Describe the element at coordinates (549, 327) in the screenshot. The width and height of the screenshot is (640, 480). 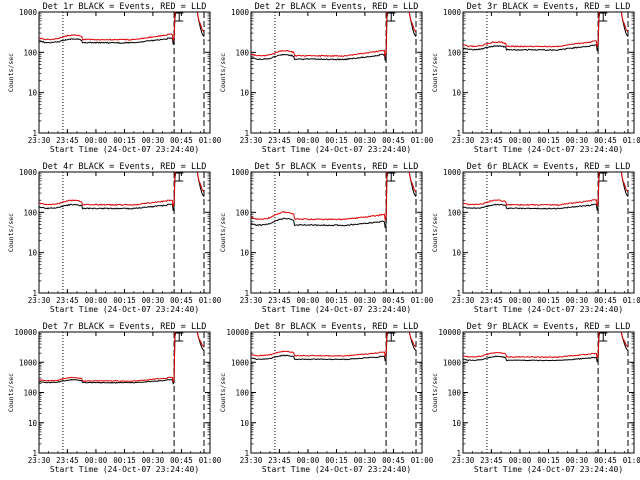
I see `chart-title: Det 9r BLACK = Events, RED = LLD` at that location.